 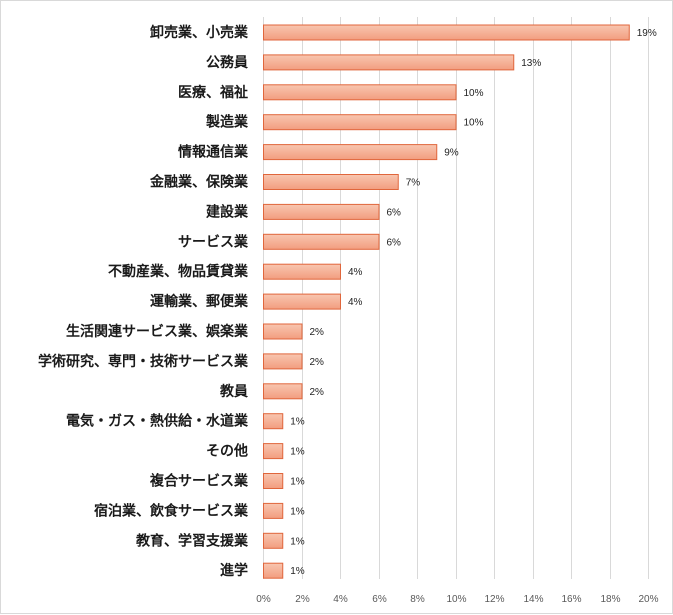 What do you see at coordinates (263, 599) in the screenshot?
I see `x-tick-label: 0%` at bounding box center [263, 599].